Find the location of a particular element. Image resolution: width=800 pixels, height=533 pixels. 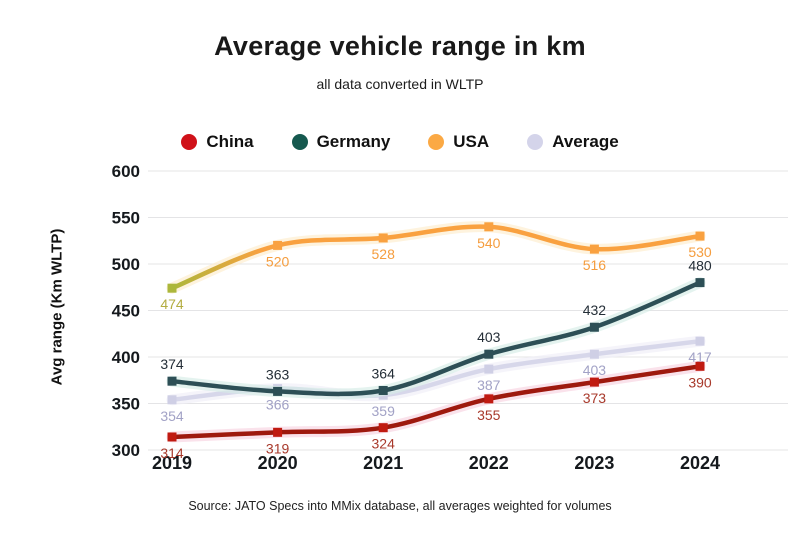

label-average-2022: 387 is located at coordinates (489, 385).